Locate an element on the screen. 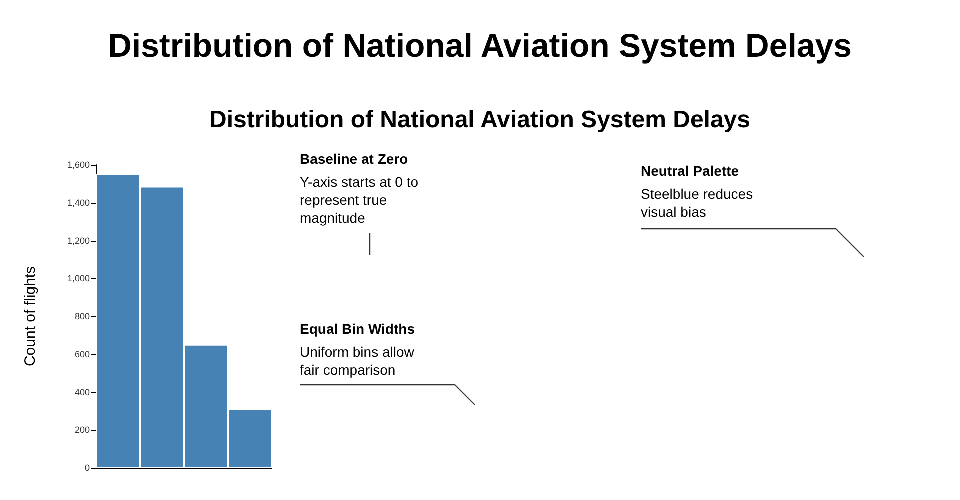 The width and height of the screenshot is (960, 500). text: Baseline at Zero is located at coordinates (354, 159).